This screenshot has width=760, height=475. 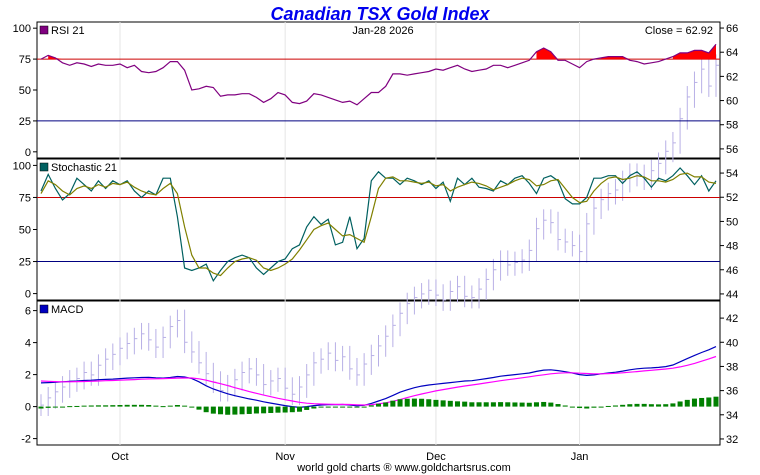 What do you see at coordinates (732, 198) in the screenshot?
I see `price-axis-tick-label: 52` at bounding box center [732, 198].